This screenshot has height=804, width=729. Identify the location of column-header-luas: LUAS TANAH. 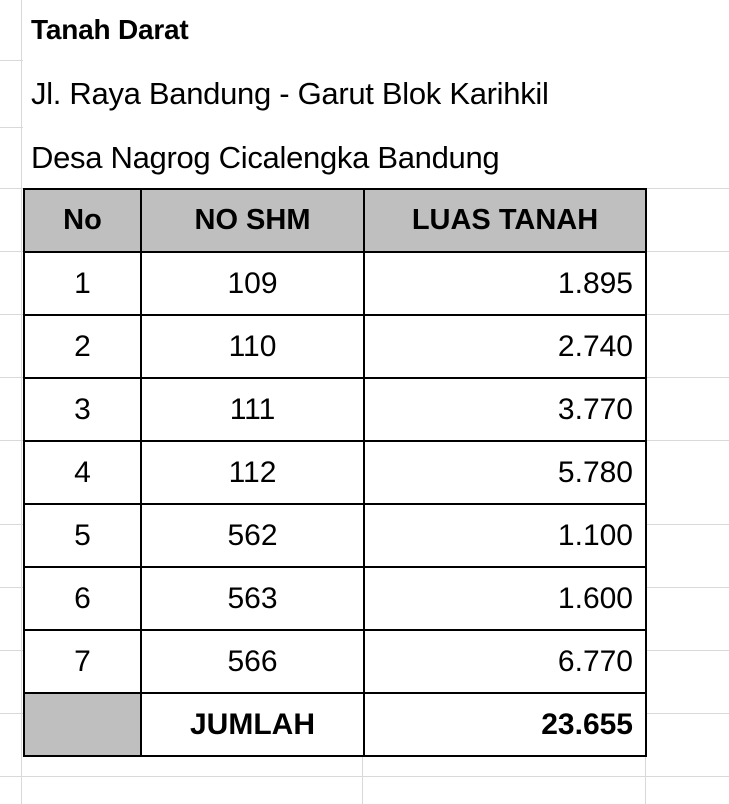
(505, 220).